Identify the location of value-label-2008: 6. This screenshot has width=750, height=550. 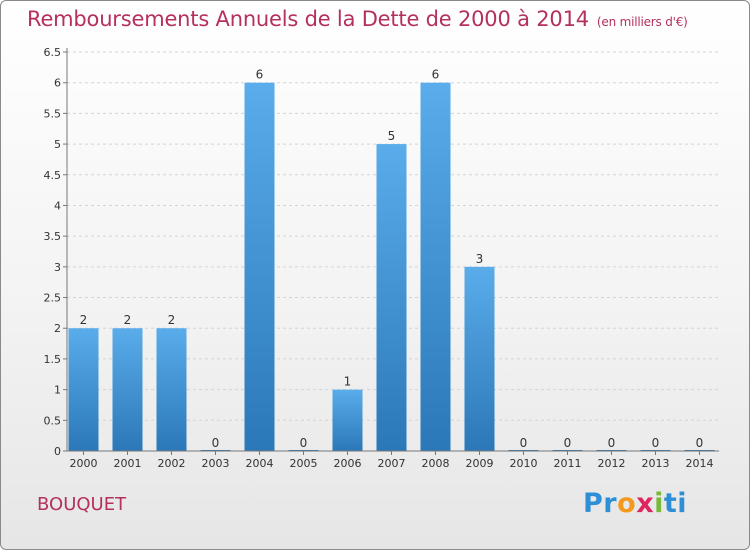
(436, 75).